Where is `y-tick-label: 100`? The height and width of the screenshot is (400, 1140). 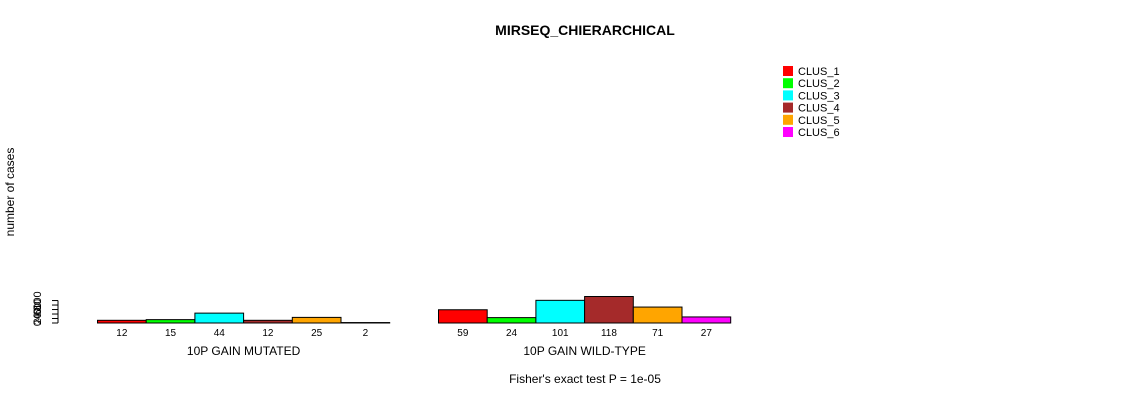 y-tick-label: 100 is located at coordinates (38, 300).